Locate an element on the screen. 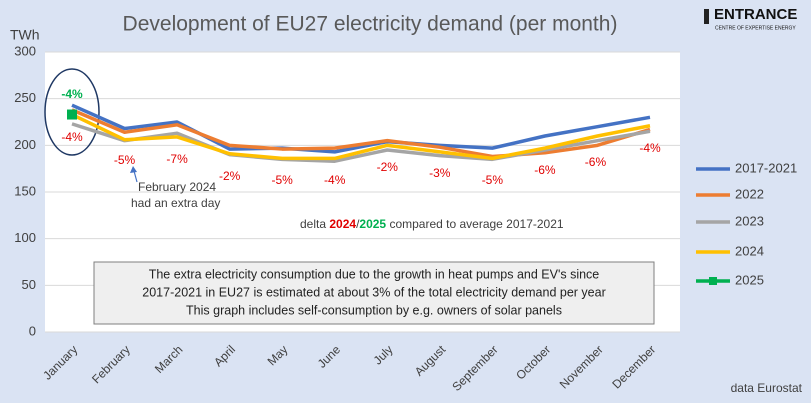  legend-label: 2025 is located at coordinates (749, 279).